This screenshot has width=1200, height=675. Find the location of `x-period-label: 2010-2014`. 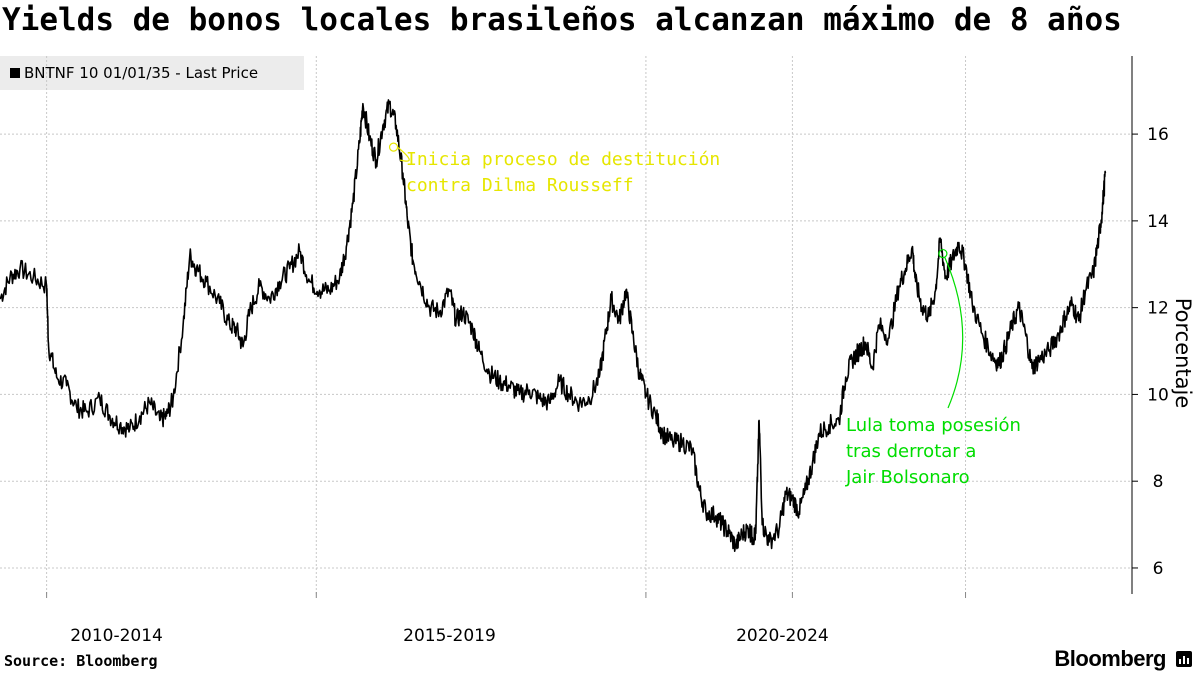

x-period-label: 2010-2014 is located at coordinates (116, 636).